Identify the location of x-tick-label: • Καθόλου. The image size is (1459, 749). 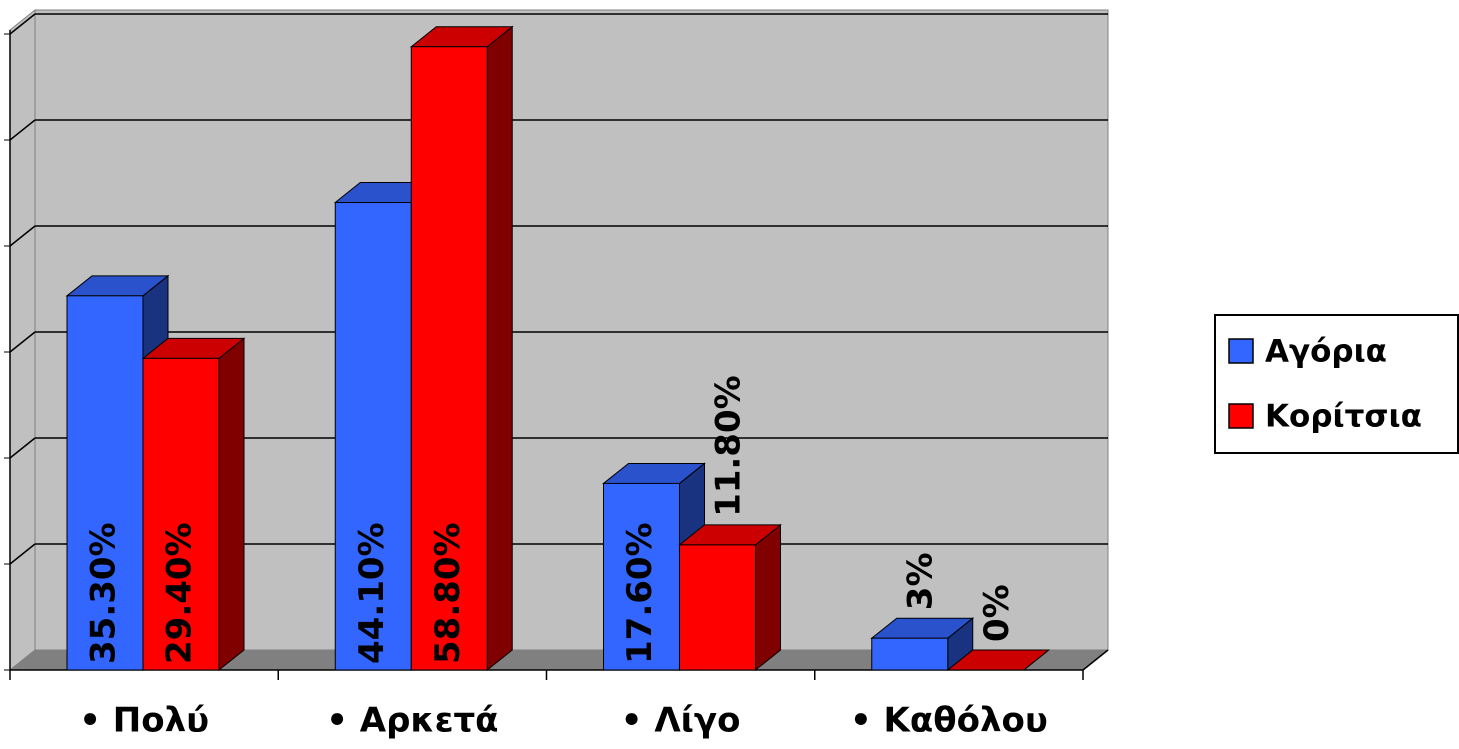
(949, 721).